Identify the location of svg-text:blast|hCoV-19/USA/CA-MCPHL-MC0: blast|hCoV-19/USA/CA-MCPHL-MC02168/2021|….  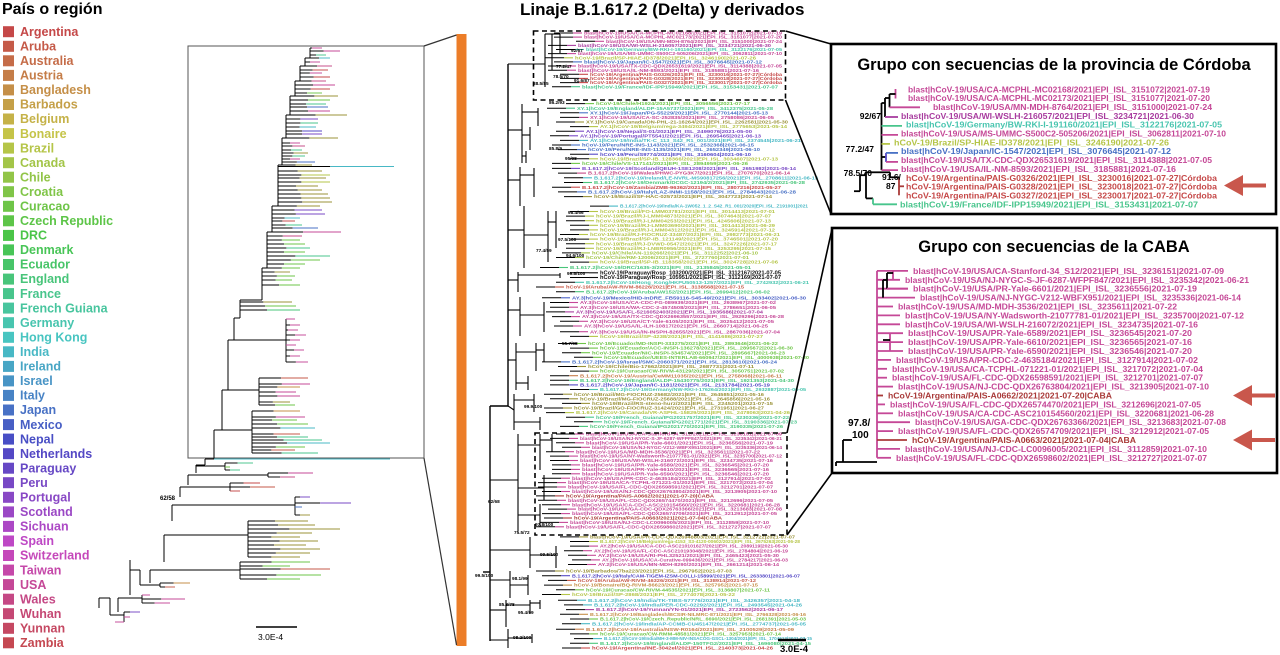
(683, 33).